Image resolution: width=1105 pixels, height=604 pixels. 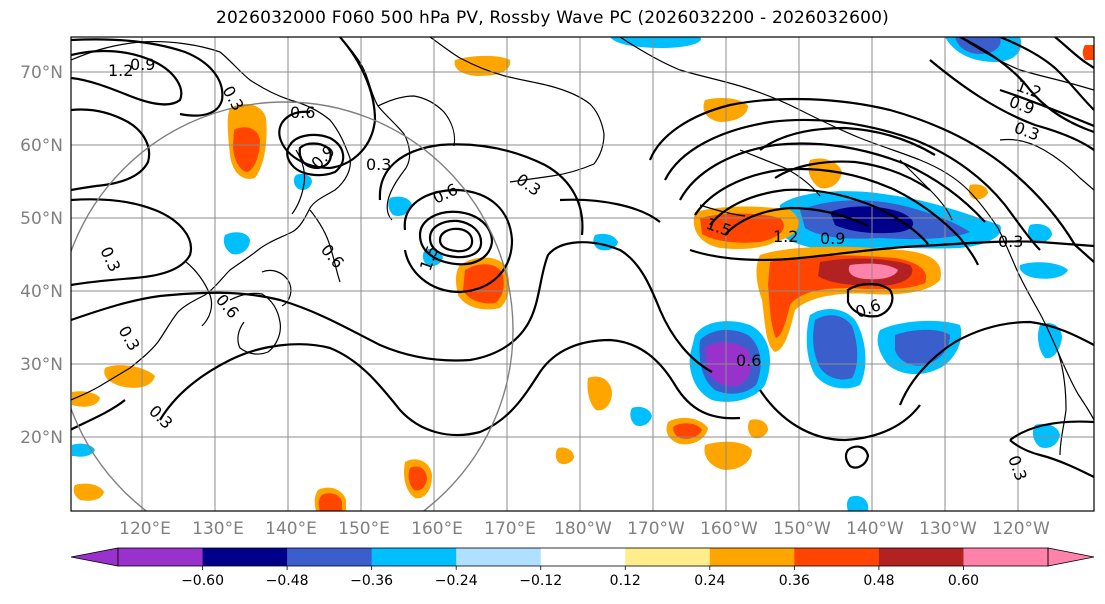 What do you see at coordinates (437, 529) in the screenshot?
I see `lon-tick-label: 160°E` at bounding box center [437, 529].